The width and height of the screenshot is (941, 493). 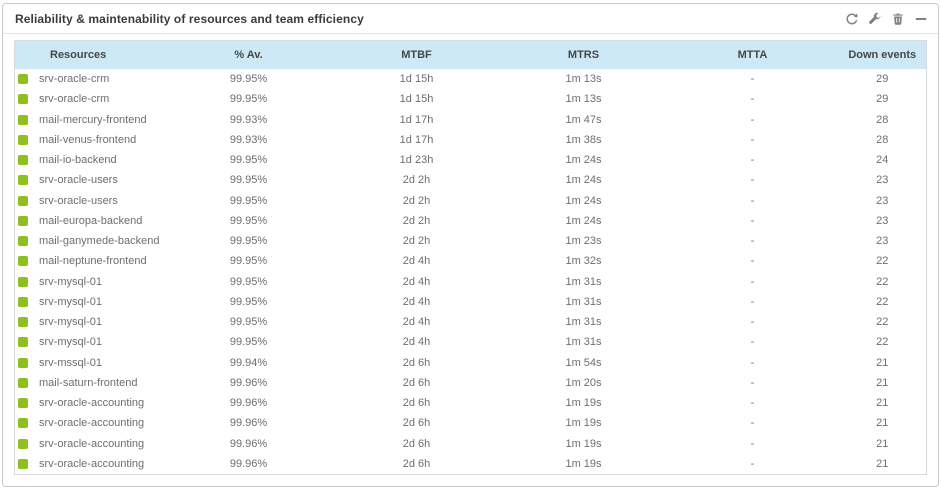 What do you see at coordinates (70, 362) in the screenshot?
I see `resource-name: srv-mssql-01` at bounding box center [70, 362].